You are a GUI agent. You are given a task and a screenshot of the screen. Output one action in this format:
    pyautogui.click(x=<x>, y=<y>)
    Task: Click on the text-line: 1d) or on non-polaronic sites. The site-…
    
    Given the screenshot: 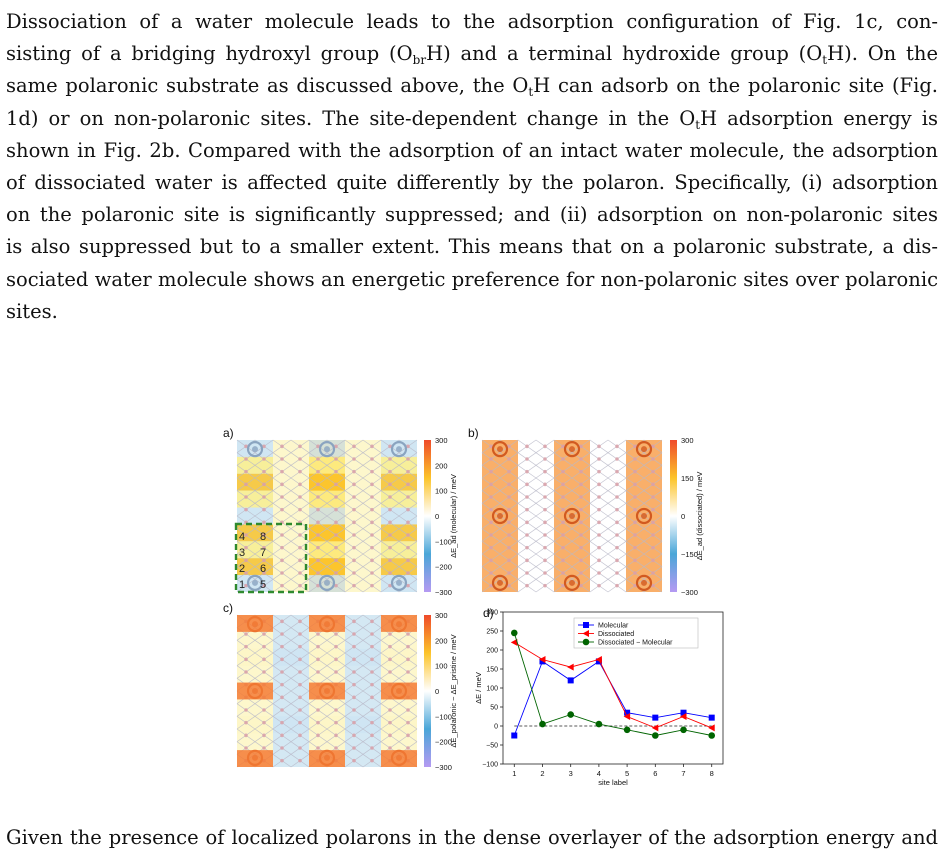 What is the action you would take?
    pyautogui.click(x=472, y=119)
    